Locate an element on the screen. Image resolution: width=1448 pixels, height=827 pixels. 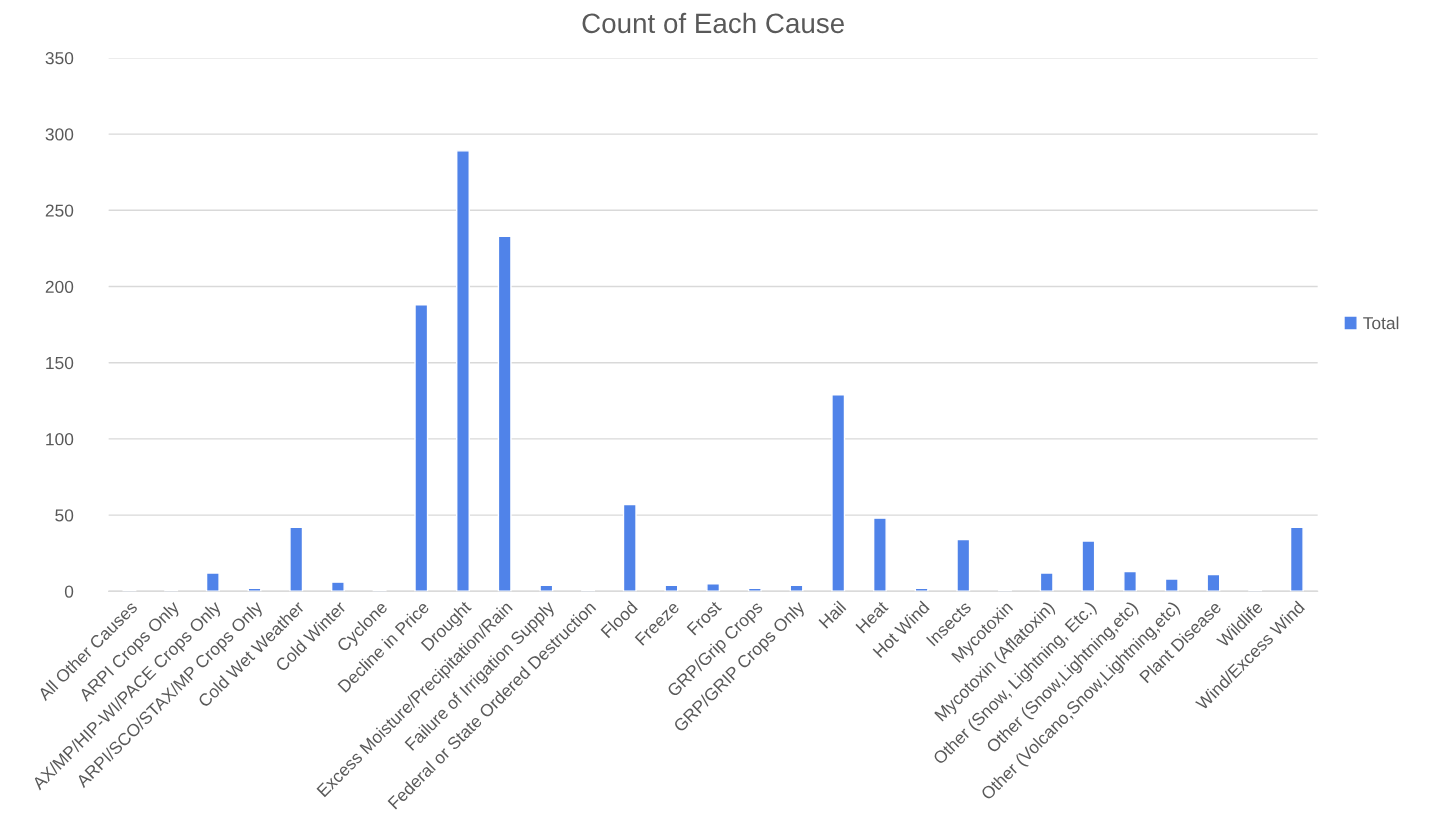
y-tick-label: 200 is located at coordinates (59, 286).